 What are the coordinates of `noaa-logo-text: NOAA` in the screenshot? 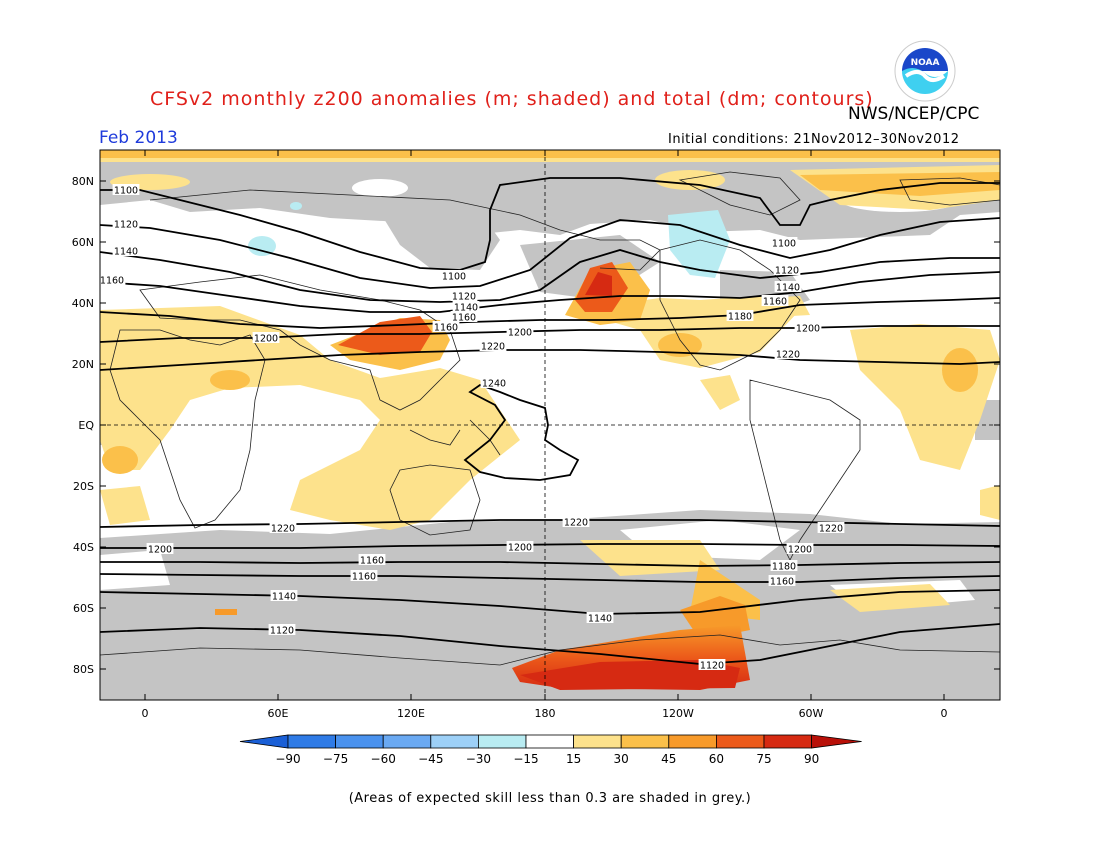 It's located at (925, 63).